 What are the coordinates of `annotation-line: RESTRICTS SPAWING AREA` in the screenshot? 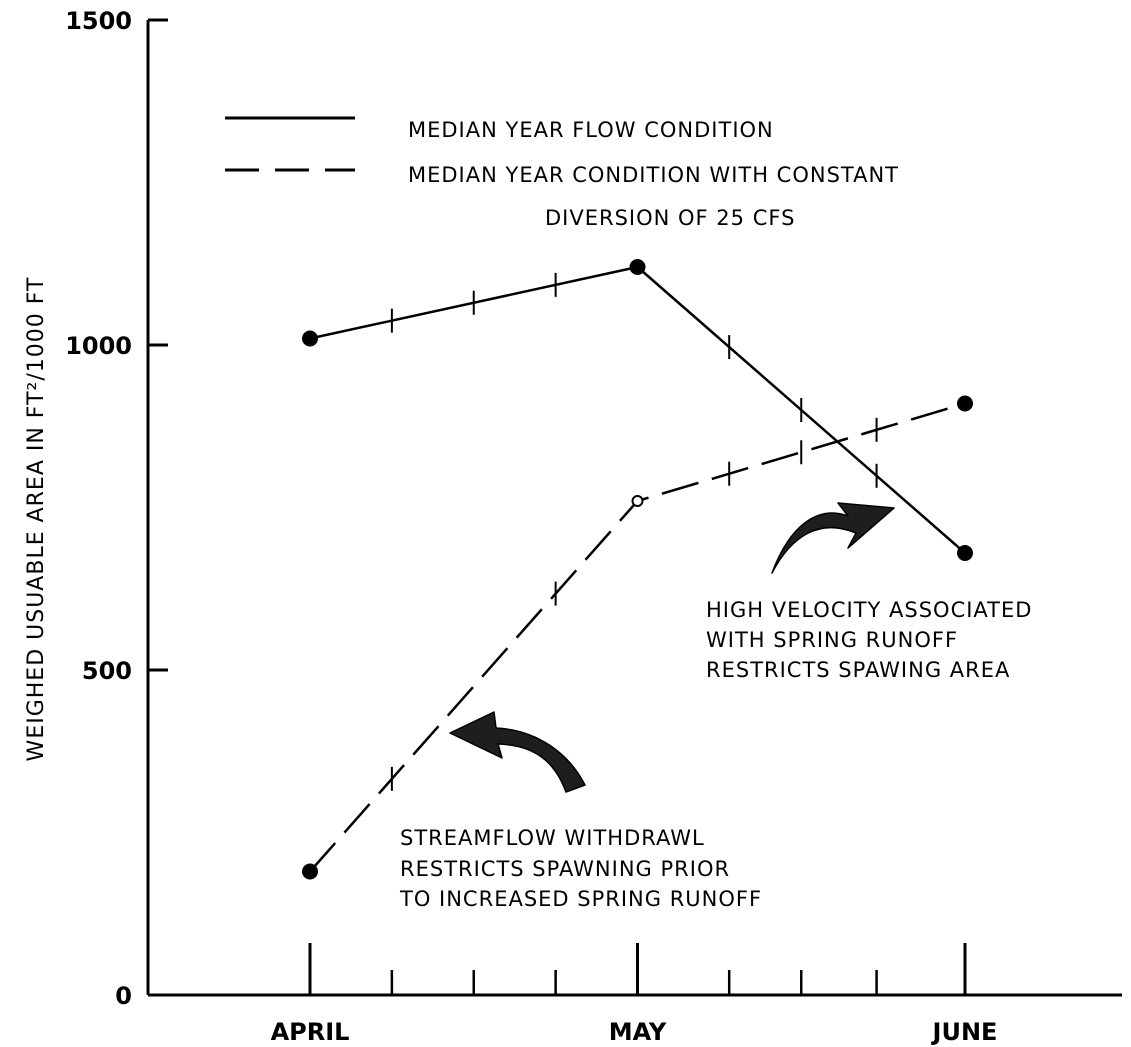 It's located at (858, 670).